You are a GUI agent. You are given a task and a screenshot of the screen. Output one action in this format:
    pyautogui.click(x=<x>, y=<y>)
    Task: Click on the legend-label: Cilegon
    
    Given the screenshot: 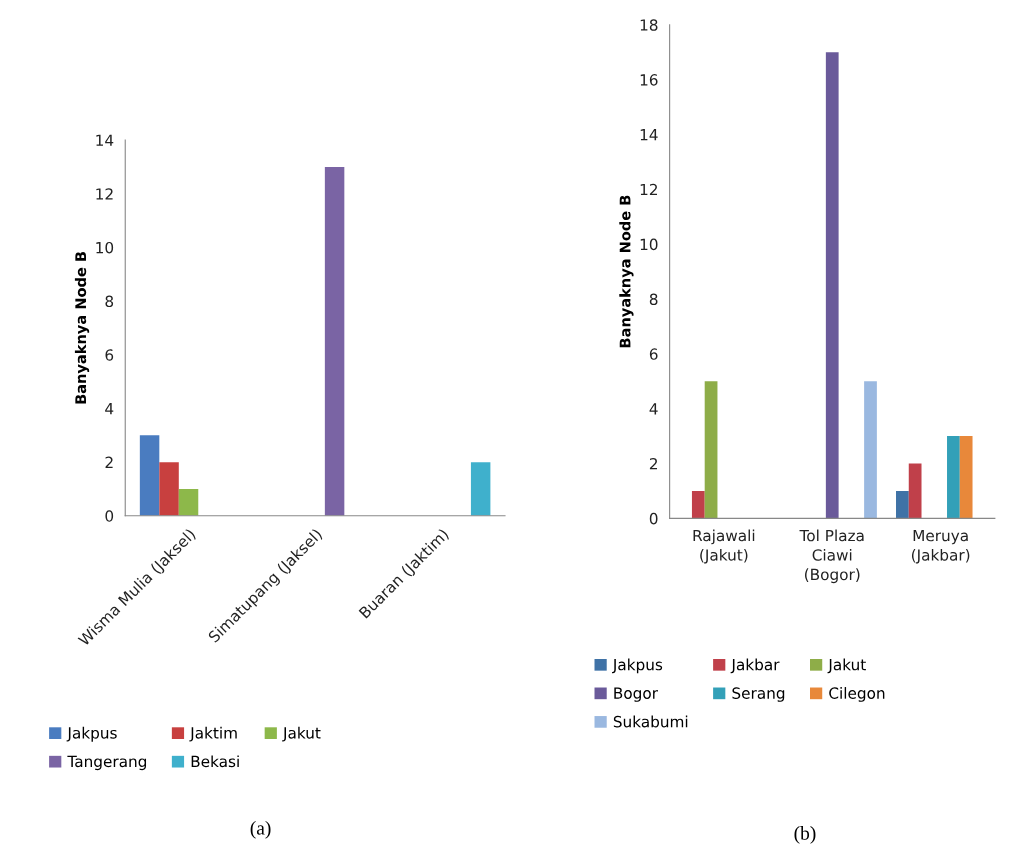 What is the action you would take?
    pyautogui.click(x=857, y=694)
    